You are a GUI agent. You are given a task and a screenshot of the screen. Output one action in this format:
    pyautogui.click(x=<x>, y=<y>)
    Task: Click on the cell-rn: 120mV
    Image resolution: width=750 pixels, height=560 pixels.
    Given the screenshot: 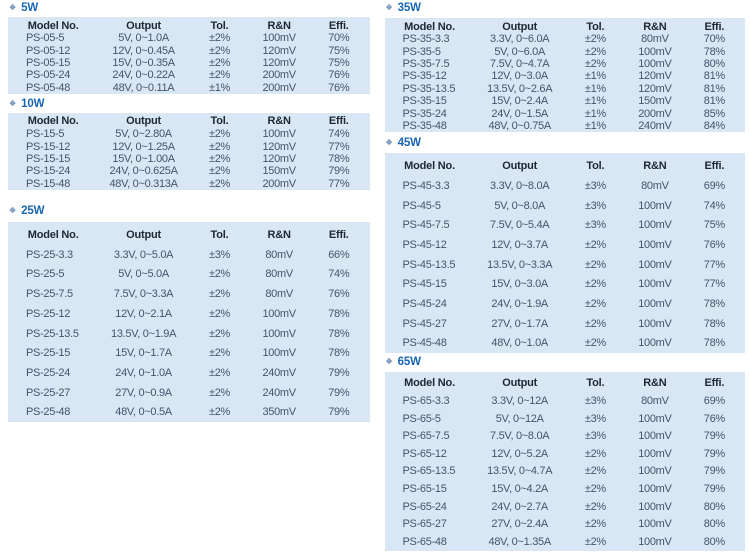 What is the action you would take?
    pyautogui.click(x=655, y=76)
    